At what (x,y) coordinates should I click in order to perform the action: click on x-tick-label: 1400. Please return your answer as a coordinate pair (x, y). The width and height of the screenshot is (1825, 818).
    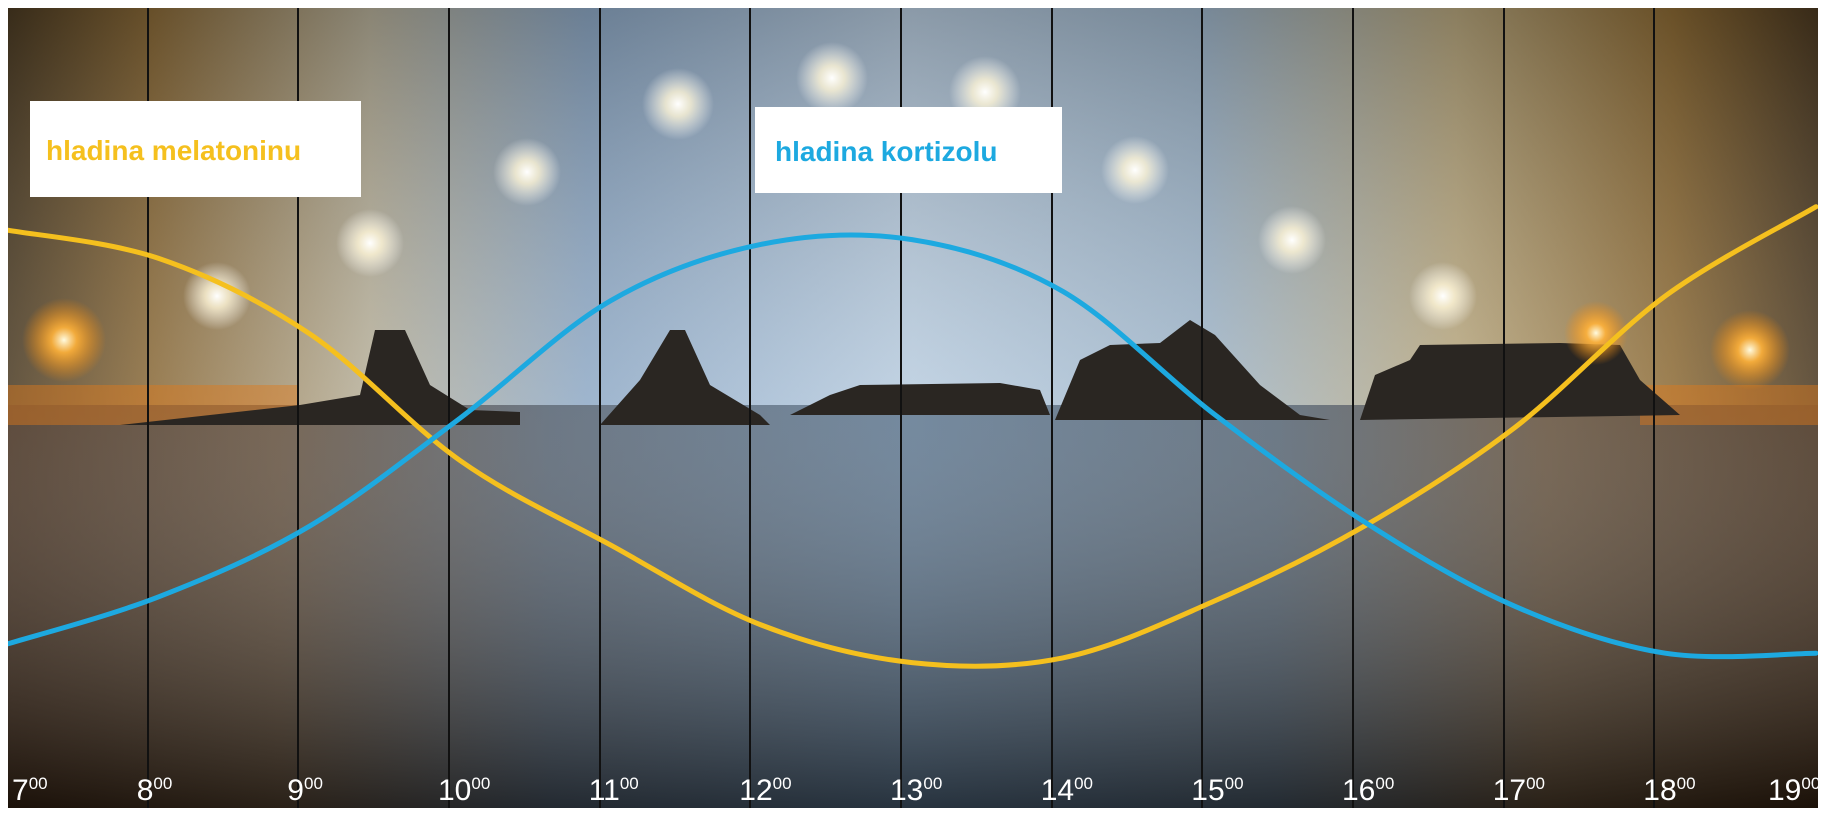
    Looking at the image, I should click on (1067, 790).